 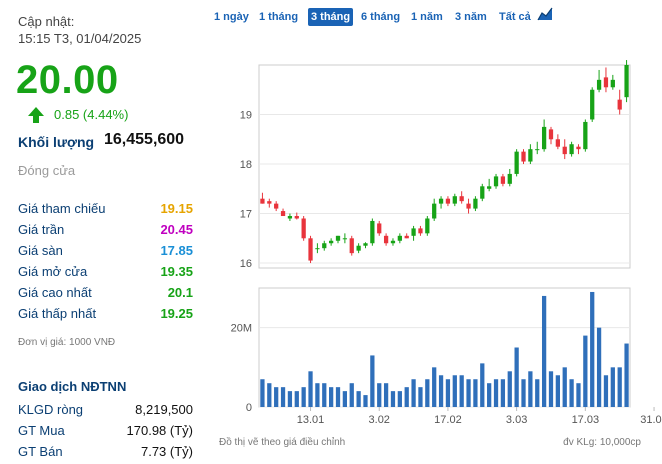 What do you see at coordinates (105, 316) in the screenshot?
I see `info-row-low: Giá thấp nhất 19.25` at bounding box center [105, 316].